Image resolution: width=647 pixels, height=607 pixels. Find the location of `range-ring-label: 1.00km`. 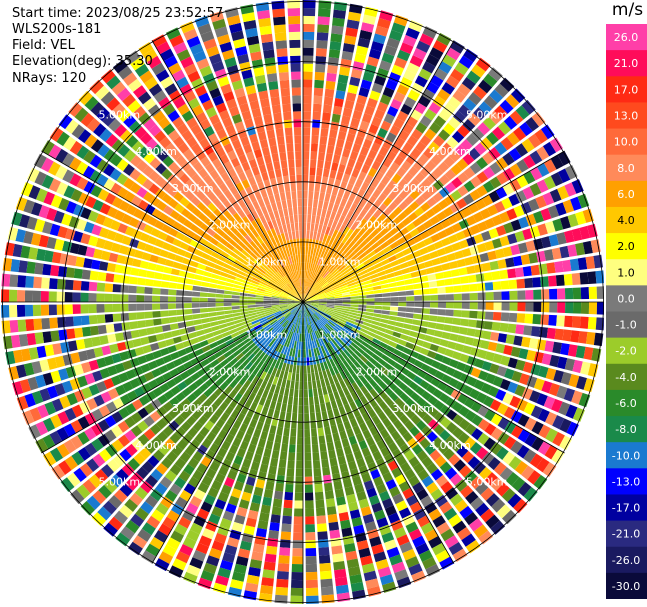

range-ring-label: 1.00km is located at coordinates (340, 261).